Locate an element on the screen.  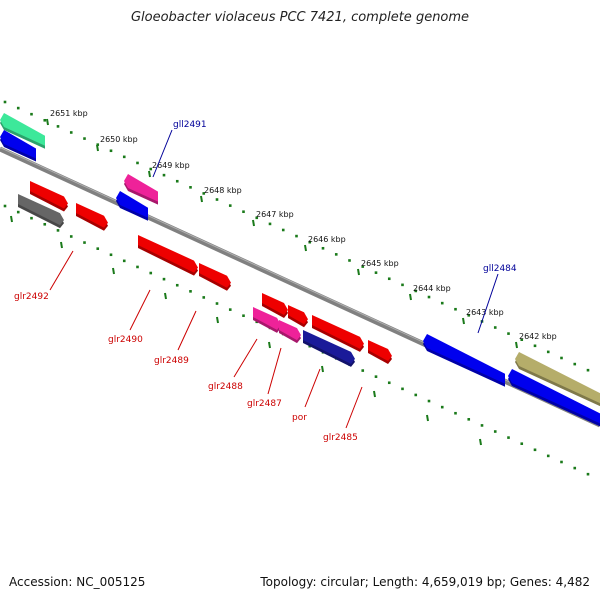
gene-gll2484 is located at coordinates (464, 360).